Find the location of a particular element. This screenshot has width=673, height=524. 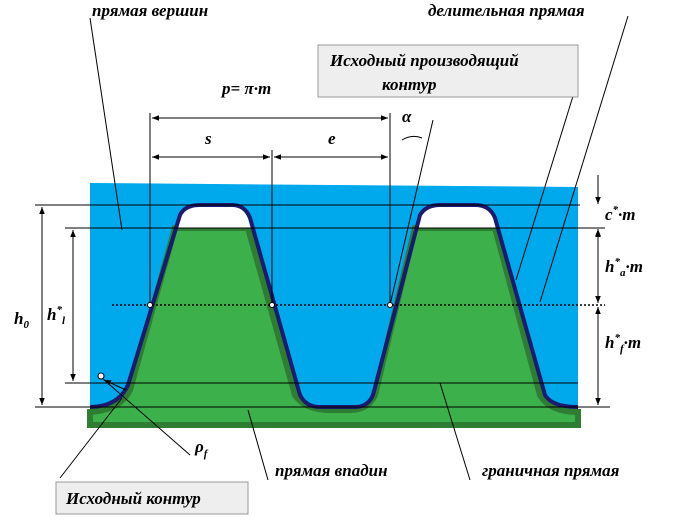

label: прямая вершин is located at coordinates (150, 10).